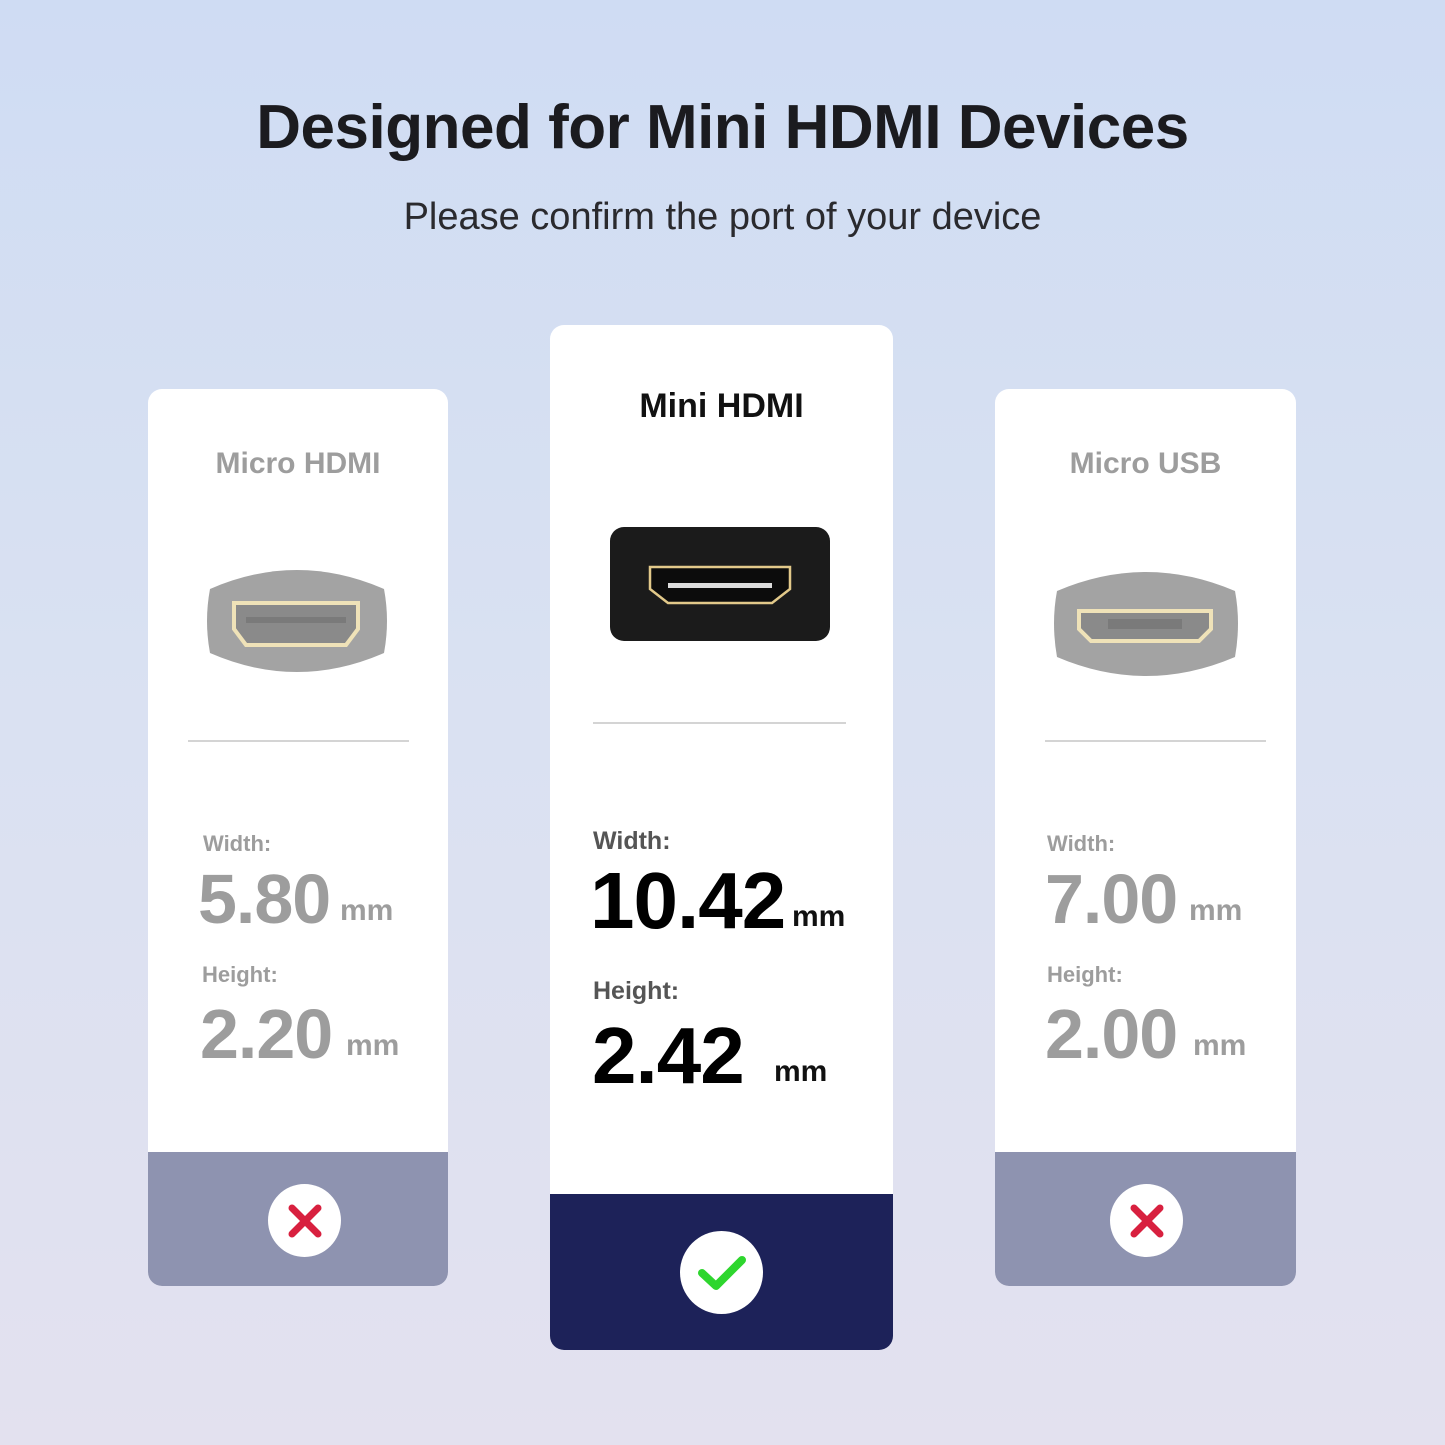  Describe the element at coordinates (1111, 899) in the screenshot. I see `width-value: 7.00` at that location.